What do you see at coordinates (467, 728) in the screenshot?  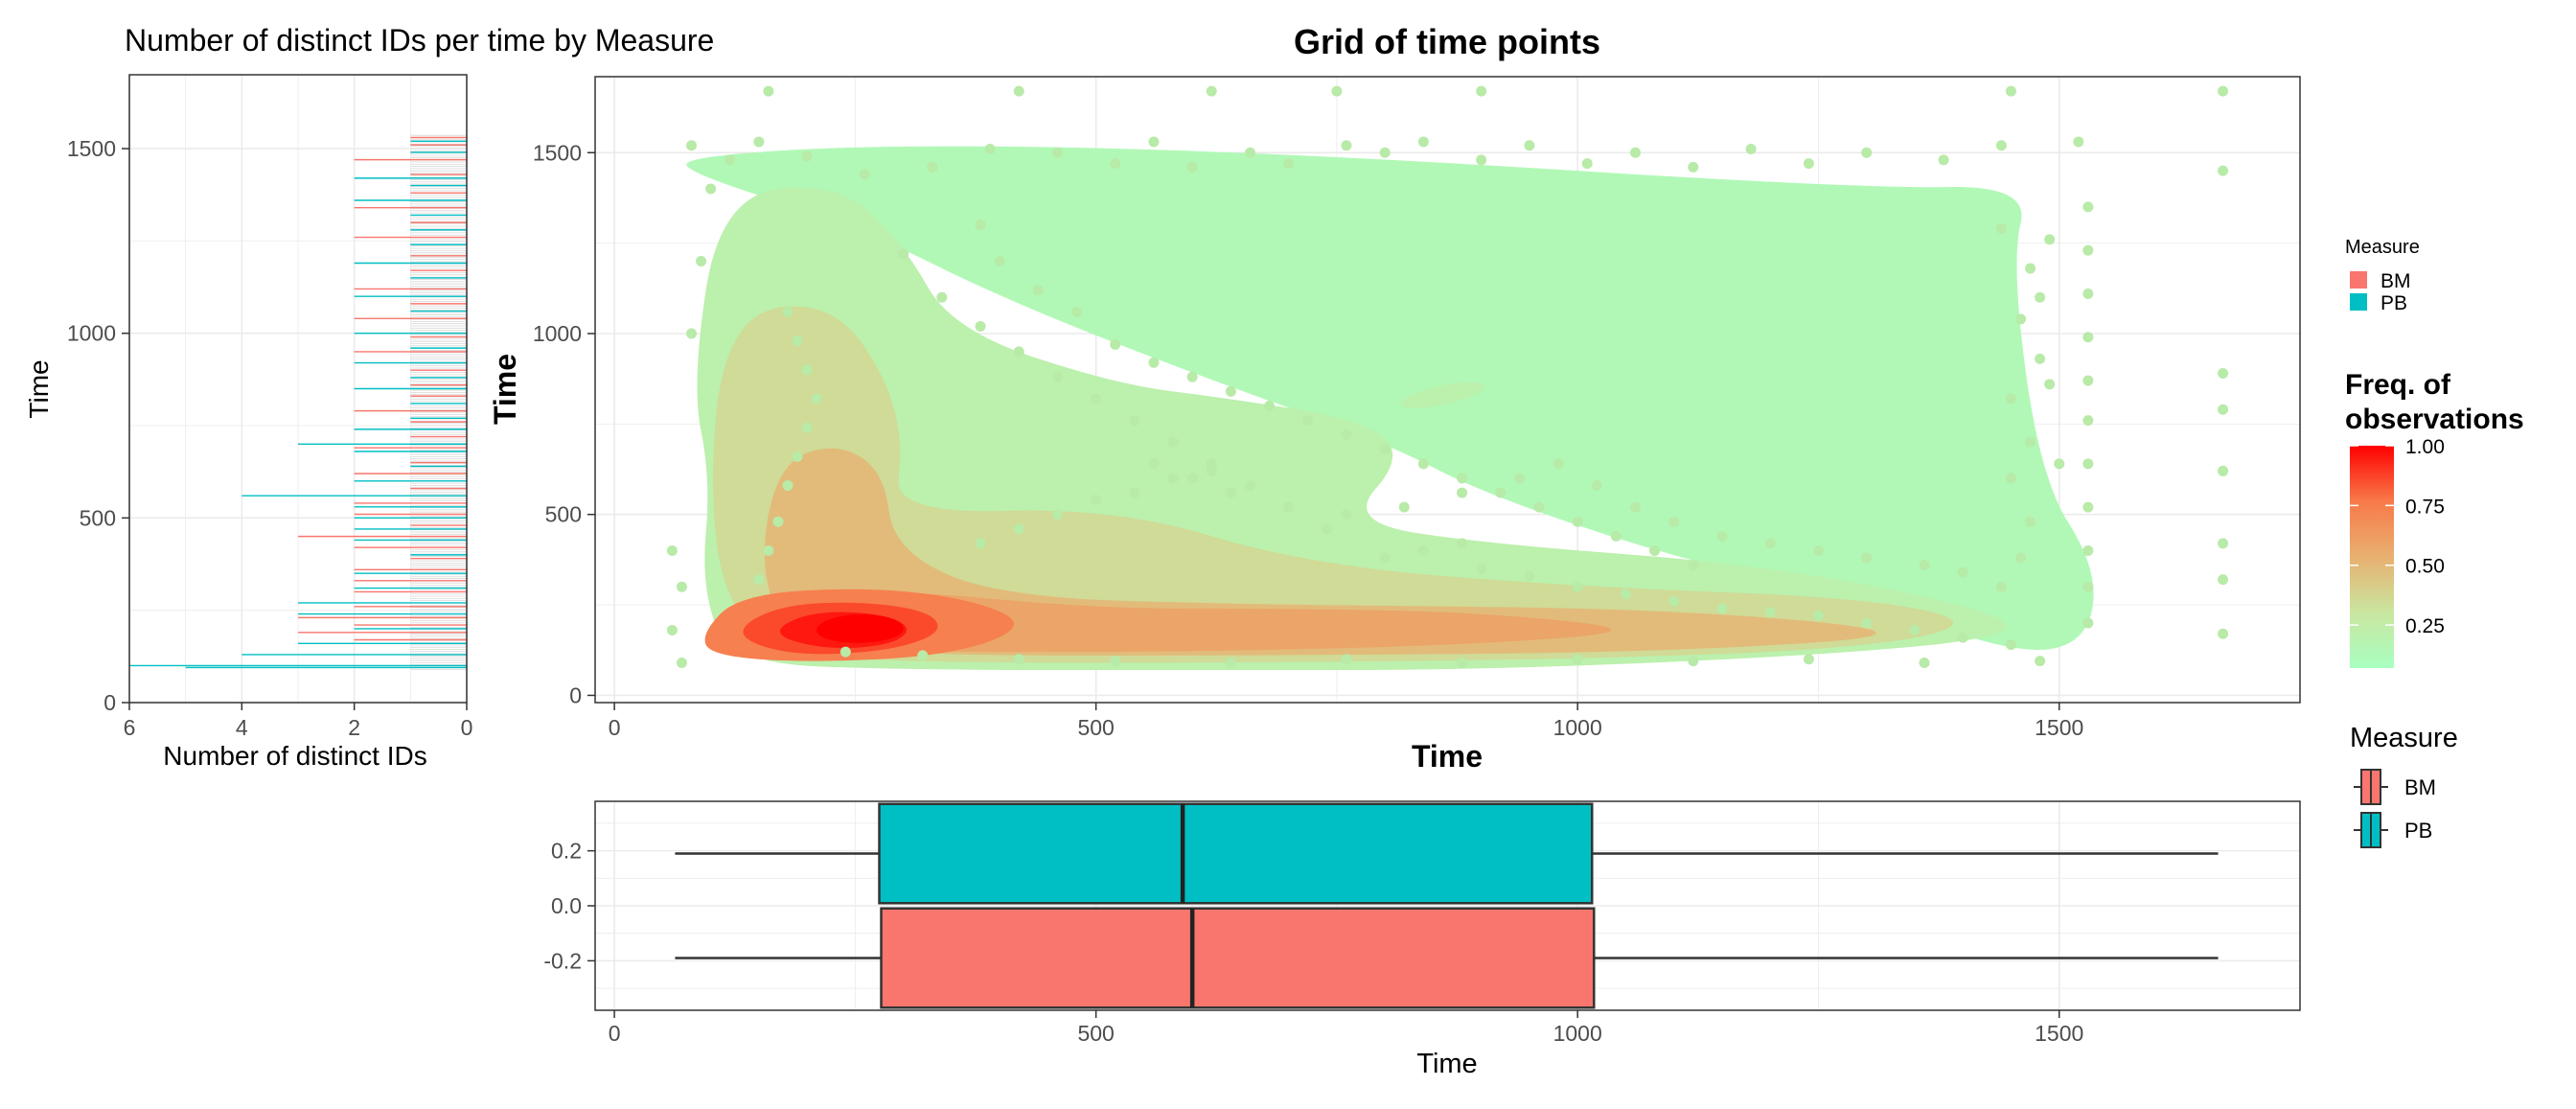 I see `ids-x-tick-label: 0` at bounding box center [467, 728].